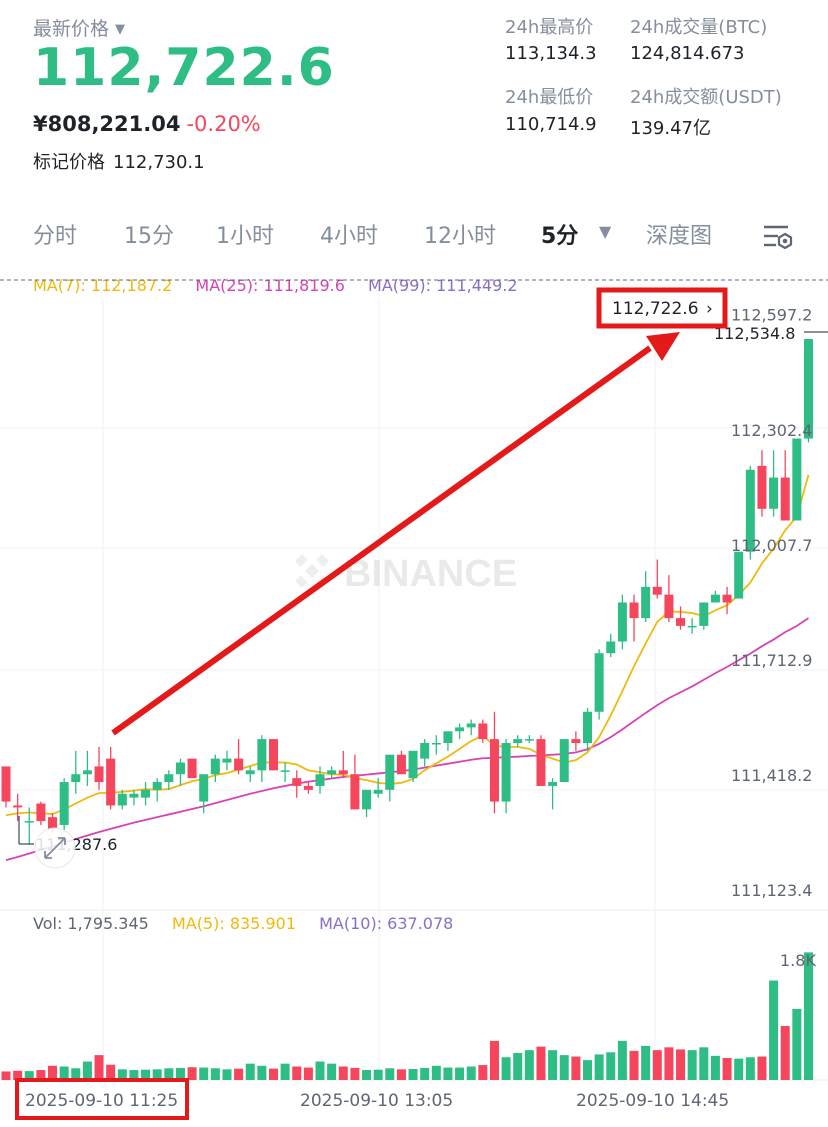  What do you see at coordinates (245, 236) in the screenshot?
I see `tab-1h: 1小时` at bounding box center [245, 236].